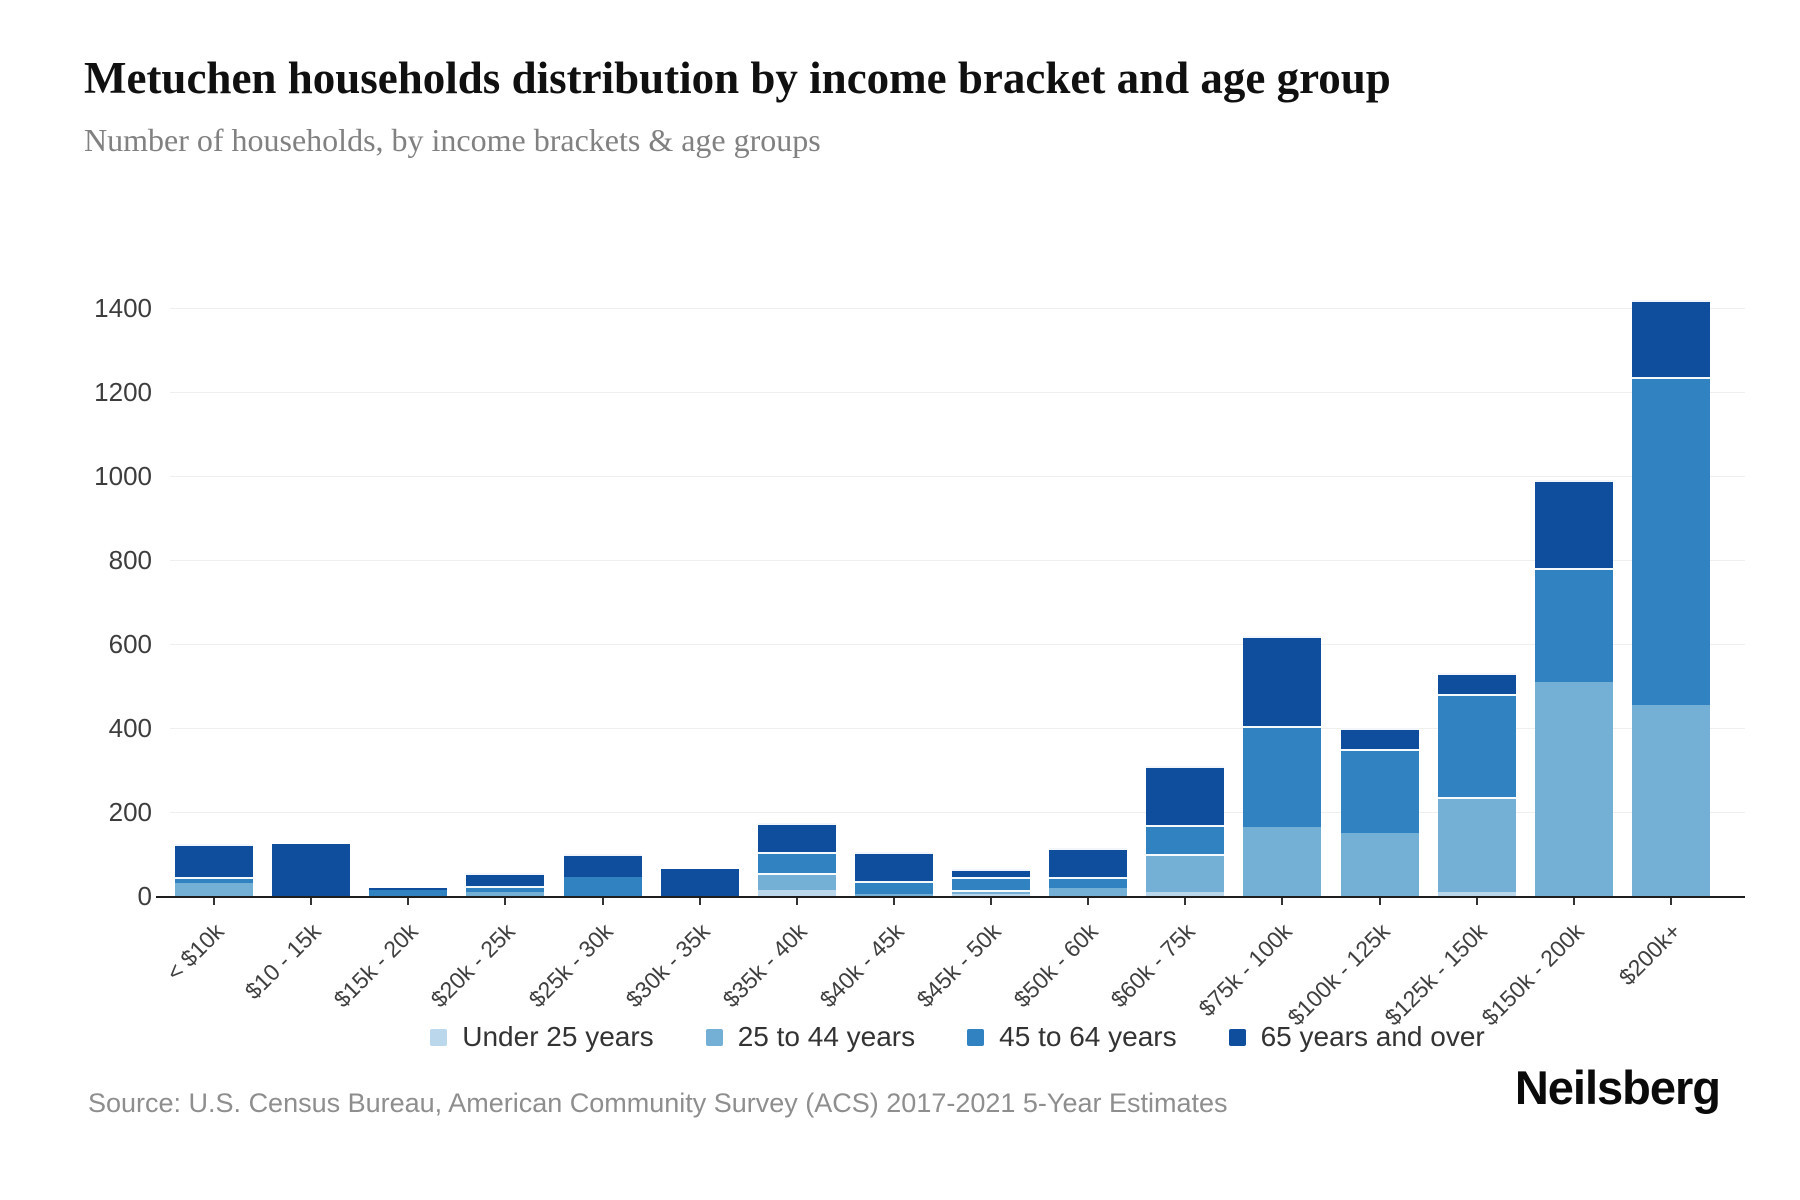 This screenshot has width=1800, height=1200. I want to click on y-axis-label-600: 600, so click(130, 644).